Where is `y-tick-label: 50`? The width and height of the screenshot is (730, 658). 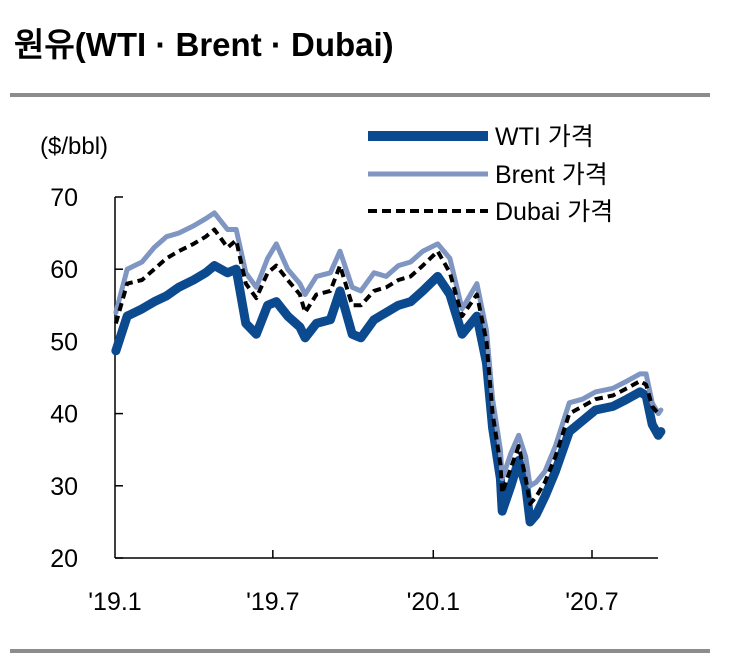 y-tick-label: 50 is located at coordinates (64, 342).